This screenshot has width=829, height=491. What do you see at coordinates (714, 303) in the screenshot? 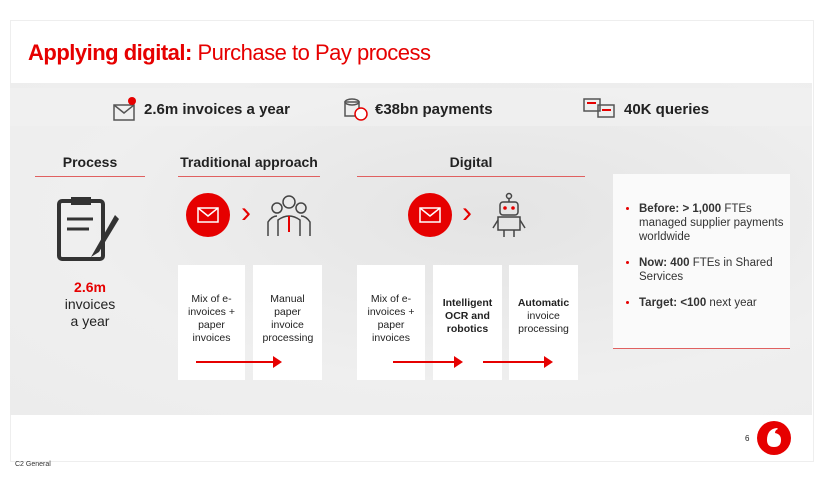
I see `bullet-target: Target: <100 next year` at bounding box center [714, 303].